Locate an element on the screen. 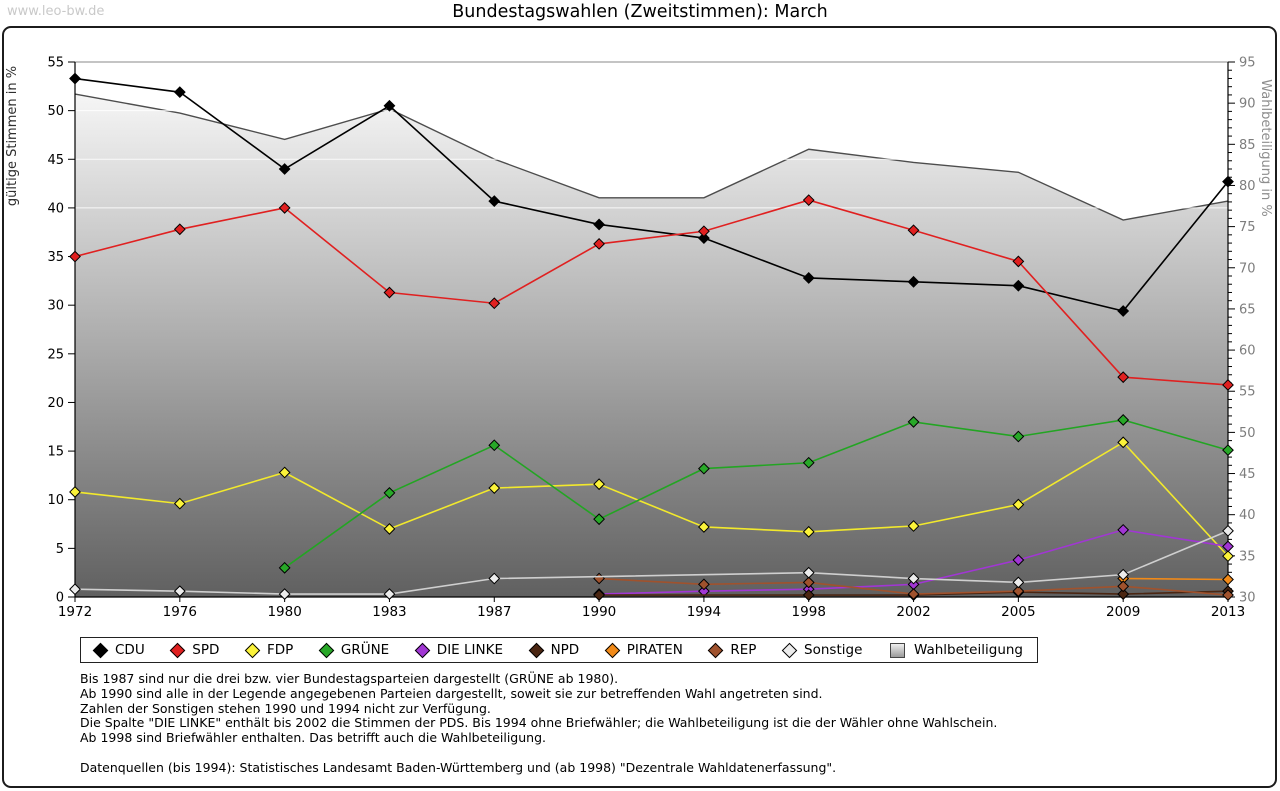  y-right-tick-label: 85 is located at coordinates (1247, 145).